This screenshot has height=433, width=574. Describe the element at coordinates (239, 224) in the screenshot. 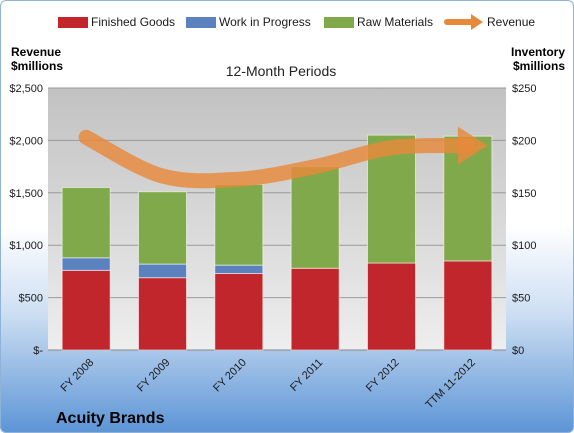

I see `bar-raw-materials-fy-2010` at that location.